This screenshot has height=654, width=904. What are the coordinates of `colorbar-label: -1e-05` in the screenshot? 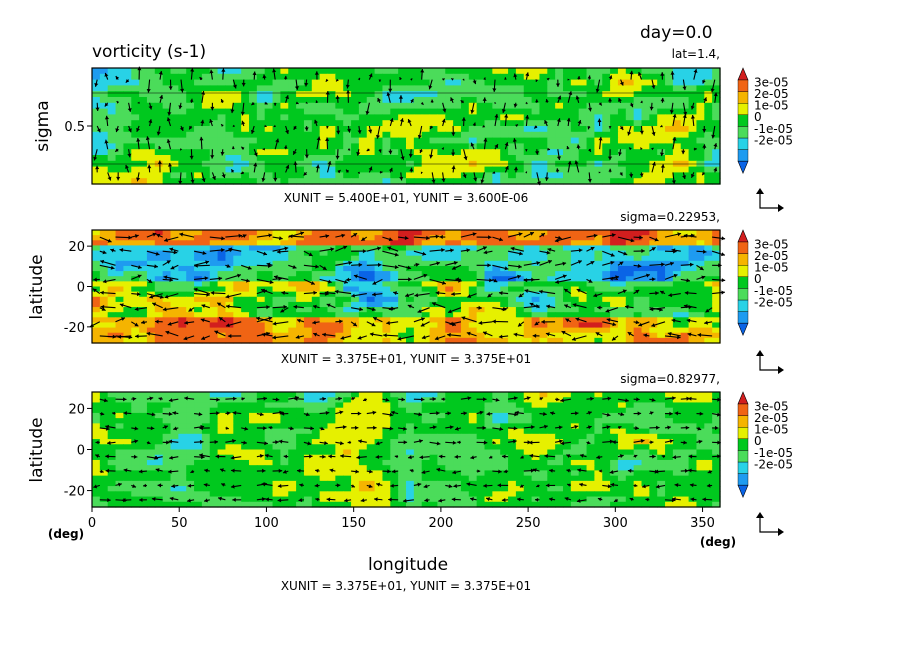 It's located at (773, 129).